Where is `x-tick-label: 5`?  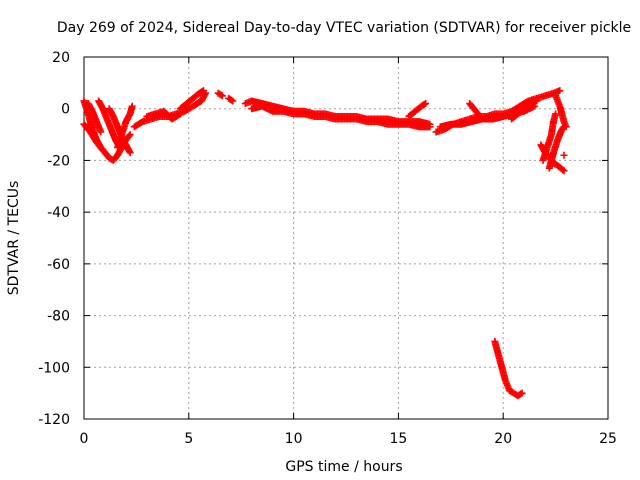 x-tick-label: 5 is located at coordinates (188, 439).